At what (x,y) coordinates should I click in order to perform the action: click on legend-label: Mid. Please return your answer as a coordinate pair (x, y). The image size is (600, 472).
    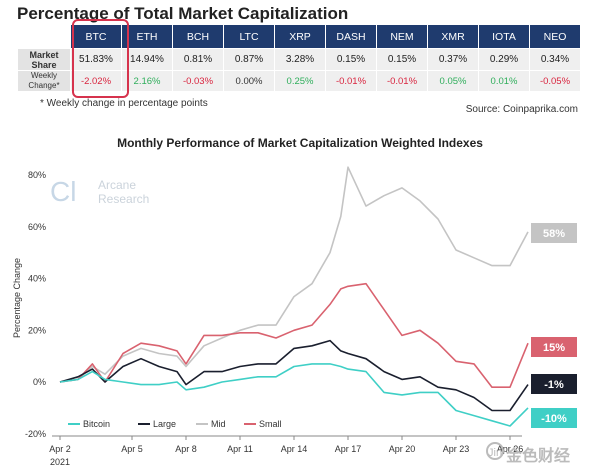
    Looking at the image, I should click on (218, 424).